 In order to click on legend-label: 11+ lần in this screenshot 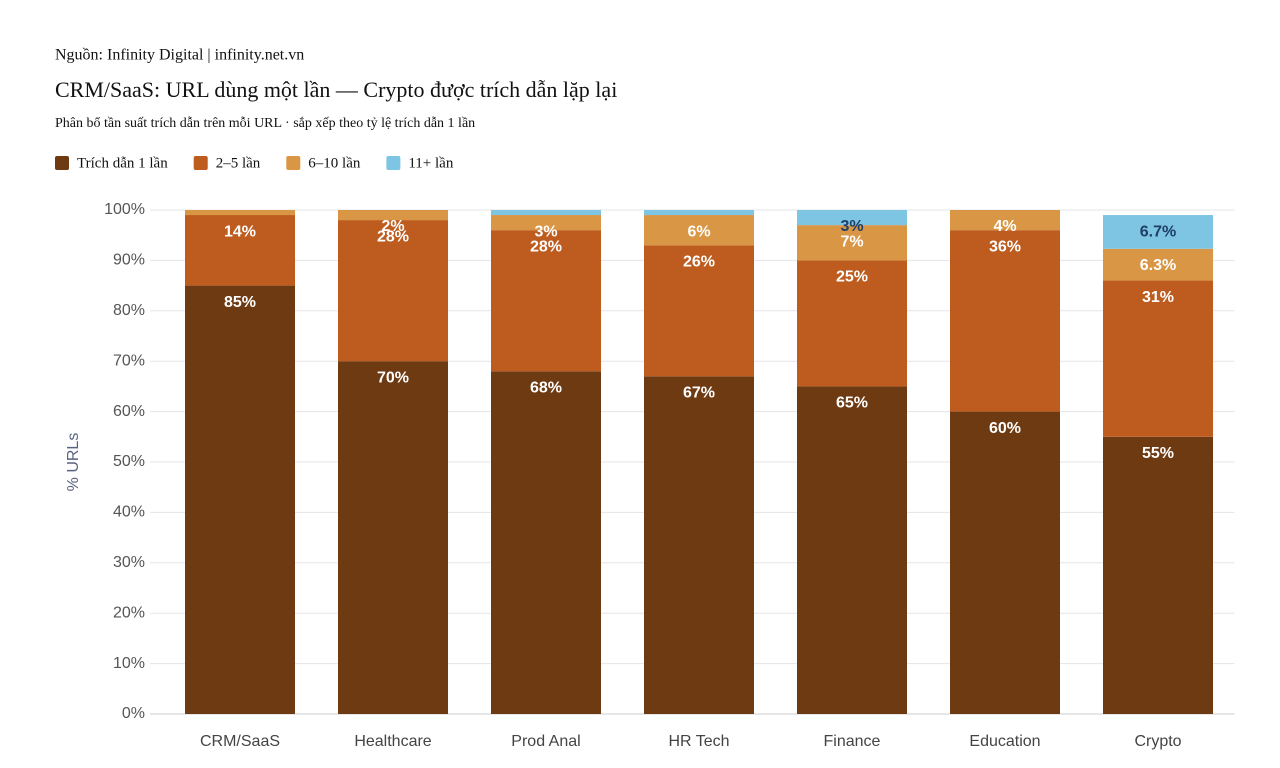, I will do `click(430, 163)`.